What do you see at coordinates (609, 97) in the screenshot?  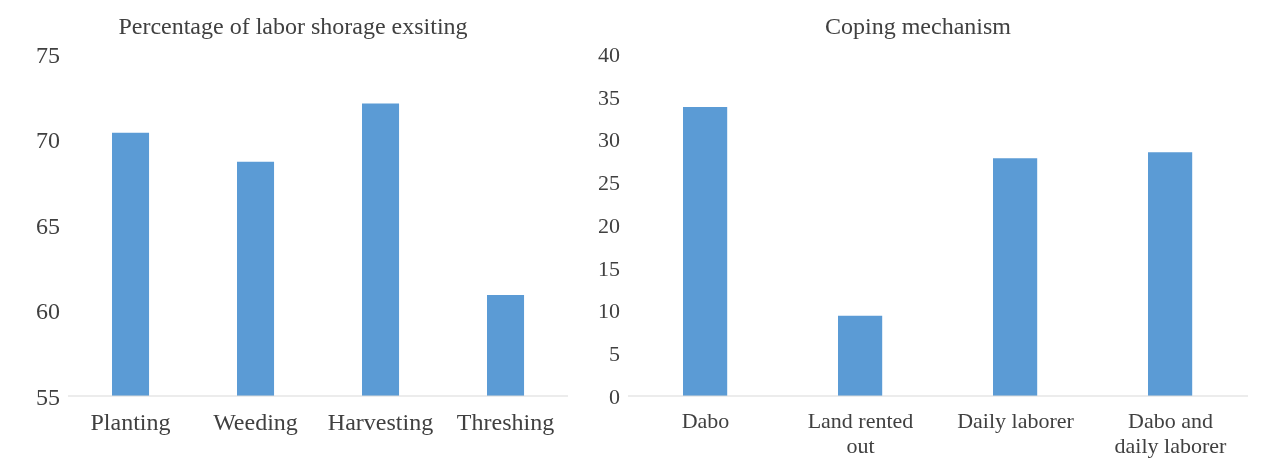 I see `y-tick-label: 35` at bounding box center [609, 97].